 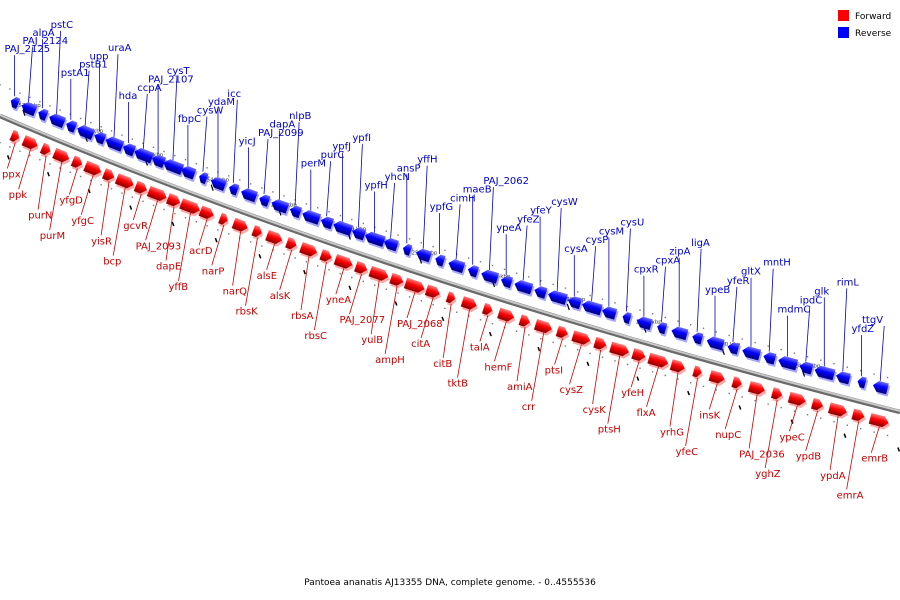 I want to click on gene-arrow-flxa, so click(x=659, y=362).